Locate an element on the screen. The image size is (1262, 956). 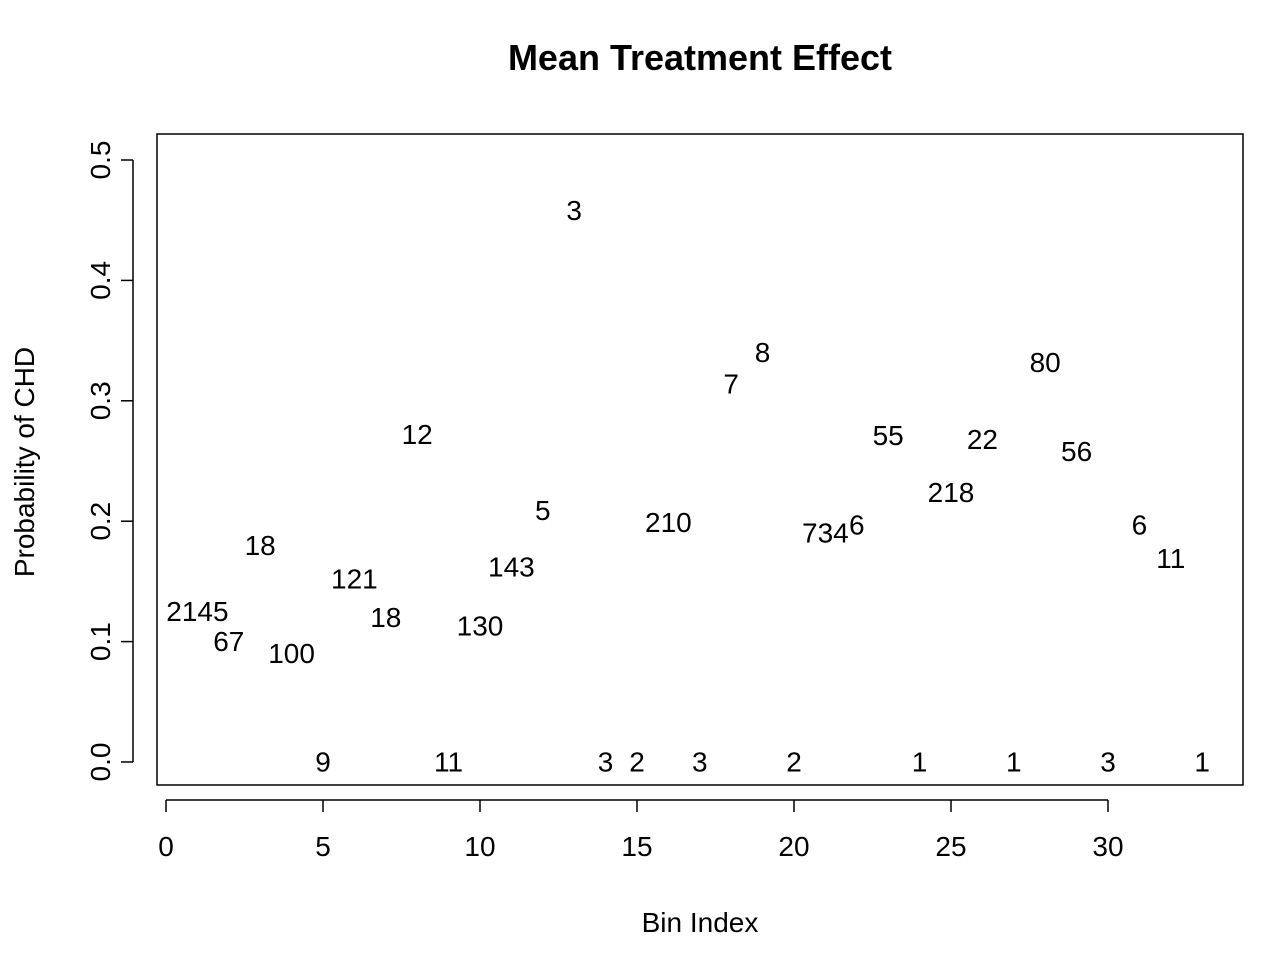
y-tick-label: 0.4 is located at coordinates (100, 280).